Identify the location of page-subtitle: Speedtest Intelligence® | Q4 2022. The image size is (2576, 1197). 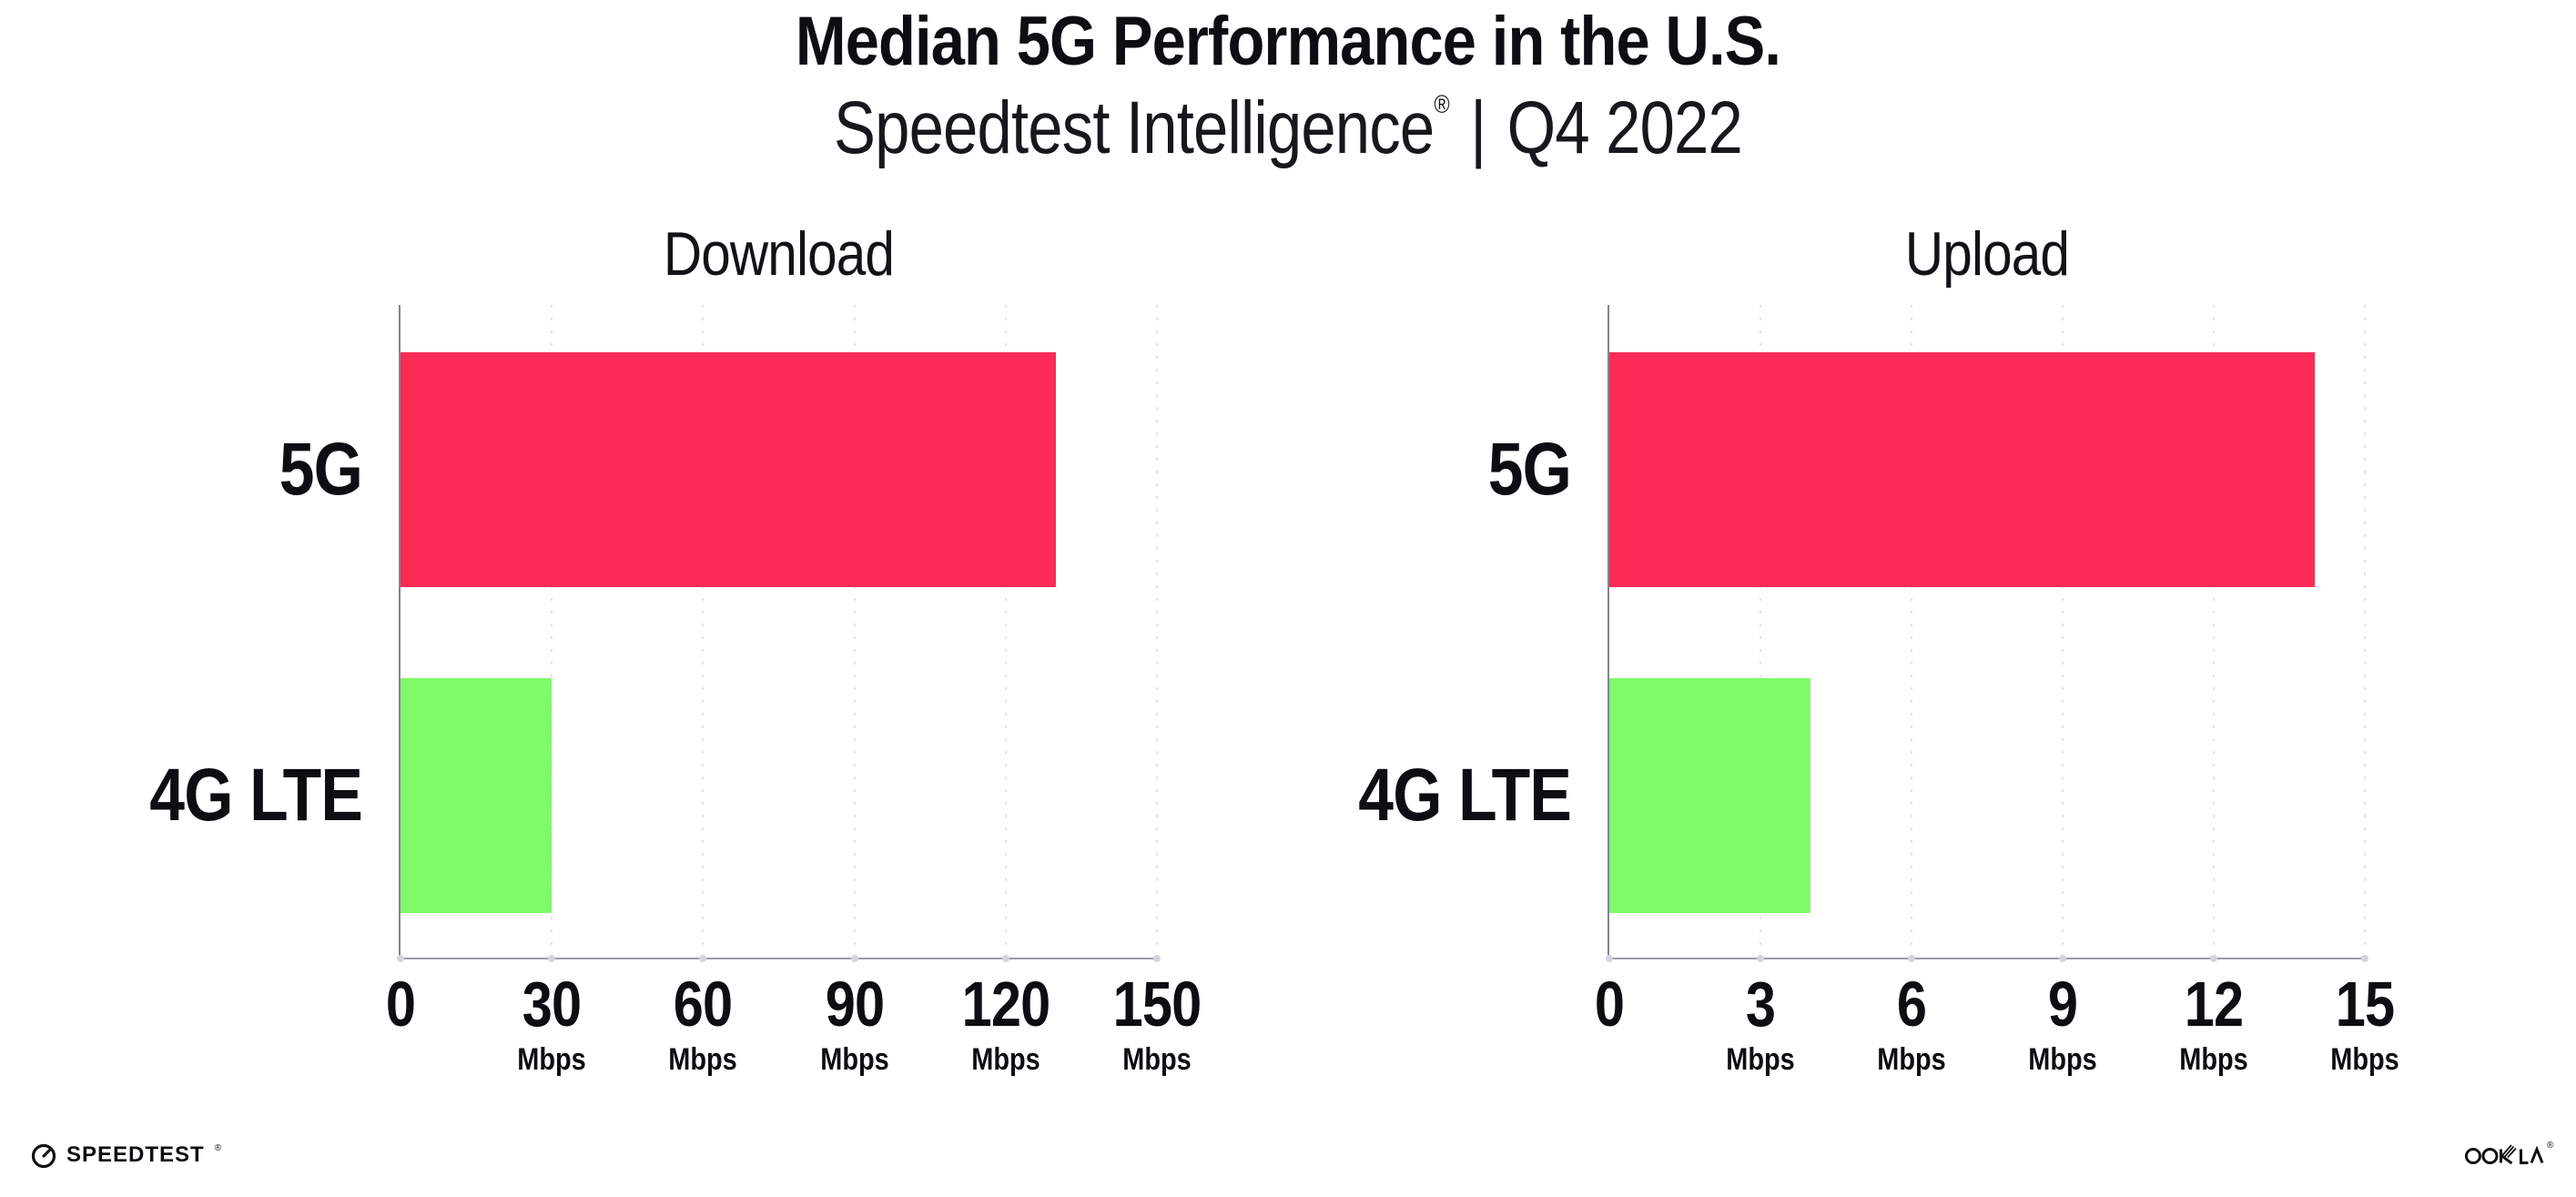
(1287, 128).